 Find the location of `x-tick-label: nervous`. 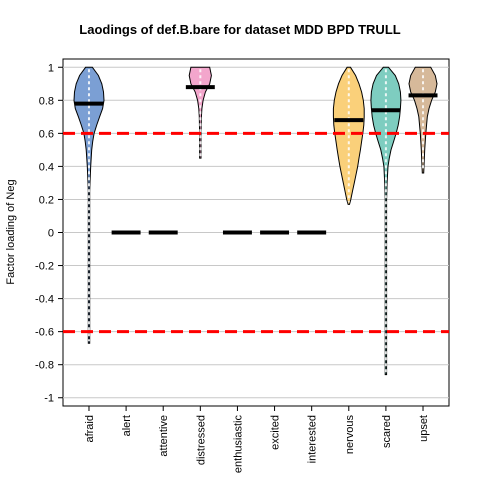

x-tick-label: nervous is located at coordinates (350, 435).